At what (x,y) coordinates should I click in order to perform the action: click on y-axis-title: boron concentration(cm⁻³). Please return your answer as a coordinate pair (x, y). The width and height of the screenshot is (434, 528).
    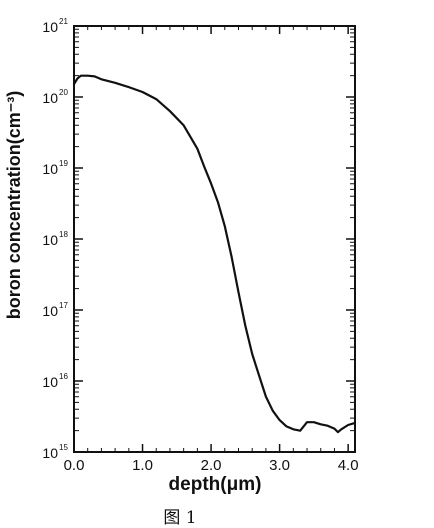
    Looking at the image, I should click on (14, 205).